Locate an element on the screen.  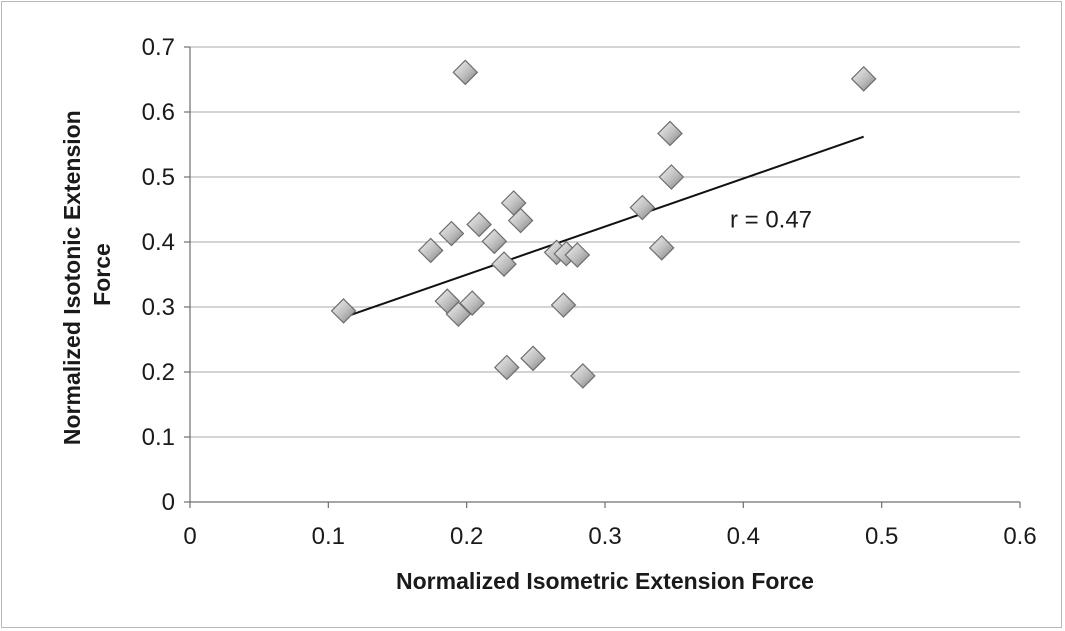
trendline is located at coordinates (604, 227).